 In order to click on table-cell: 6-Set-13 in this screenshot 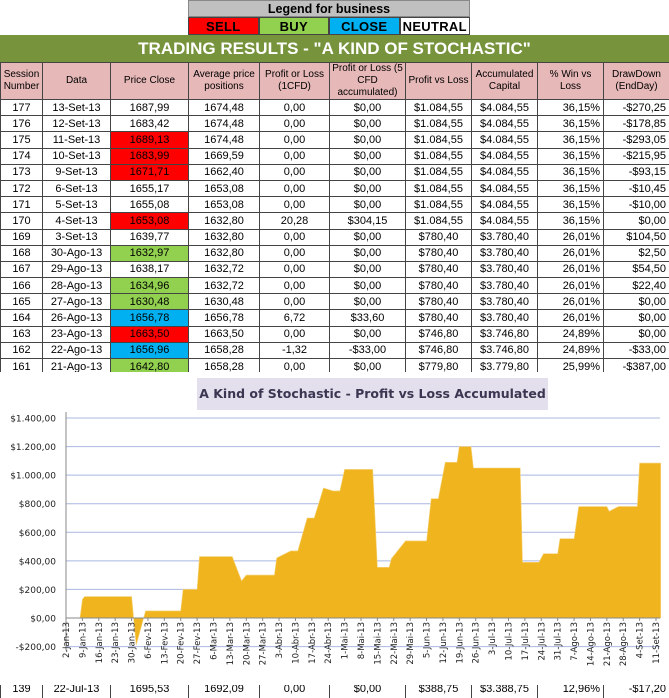, I will do `click(77, 188)`.